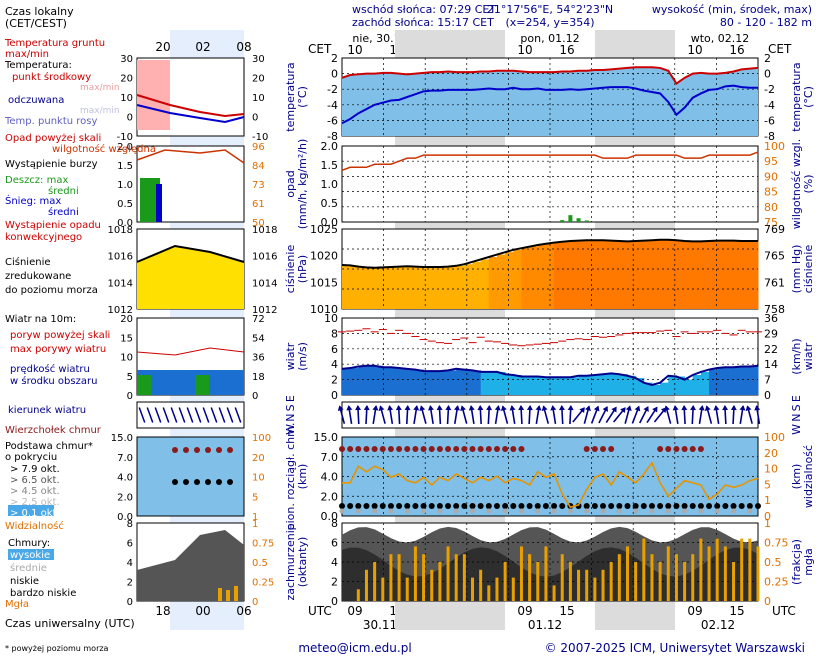  Describe the element at coordinates (718, 625) in the screenshot. I see `day-footer: 02.12` at that location.